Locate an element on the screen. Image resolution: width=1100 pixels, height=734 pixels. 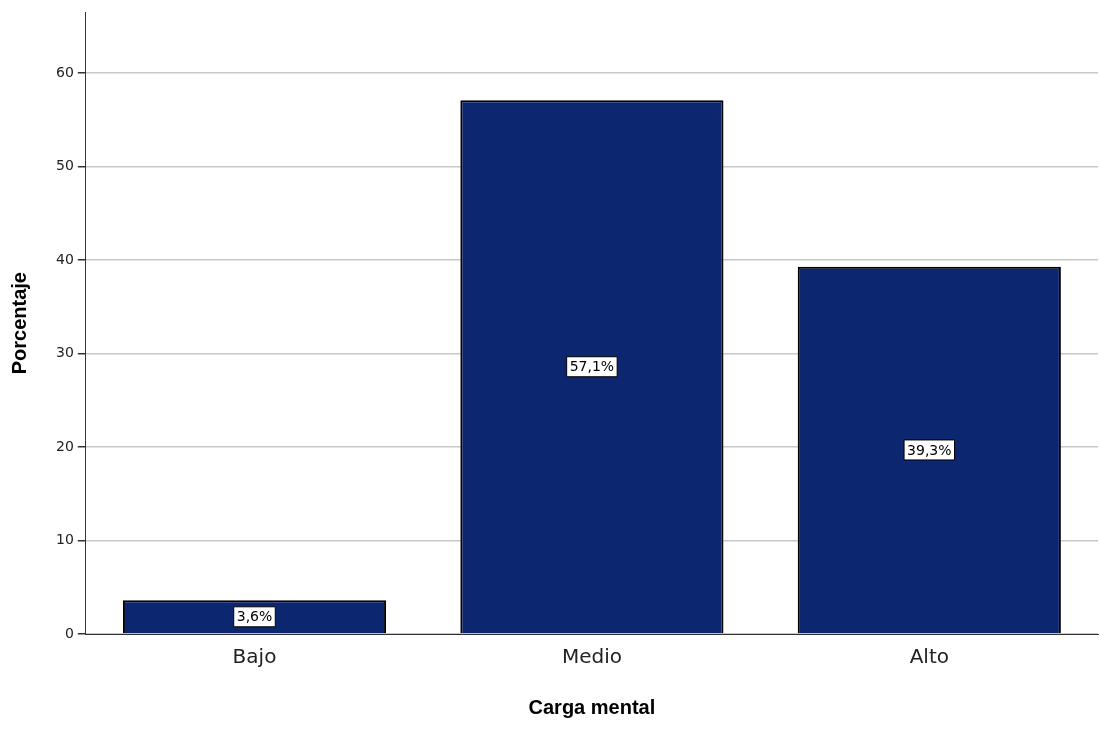
data-label: 57,1% is located at coordinates (592, 366).